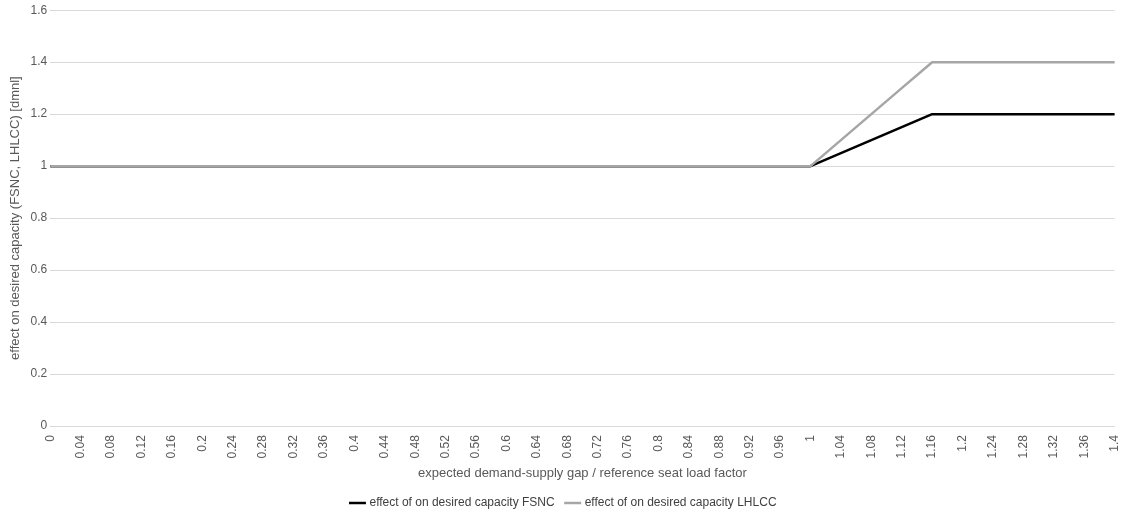 This screenshot has height=523, width=1132. What do you see at coordinates (688, 446) in the screenshot?
I see `x-tick-label: 0.84` at bounding box center [688, 446].